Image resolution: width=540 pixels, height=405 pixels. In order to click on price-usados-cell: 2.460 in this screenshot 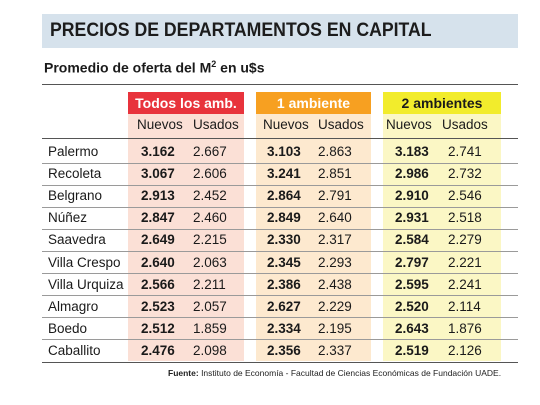, I will do `click(210, 218)`.